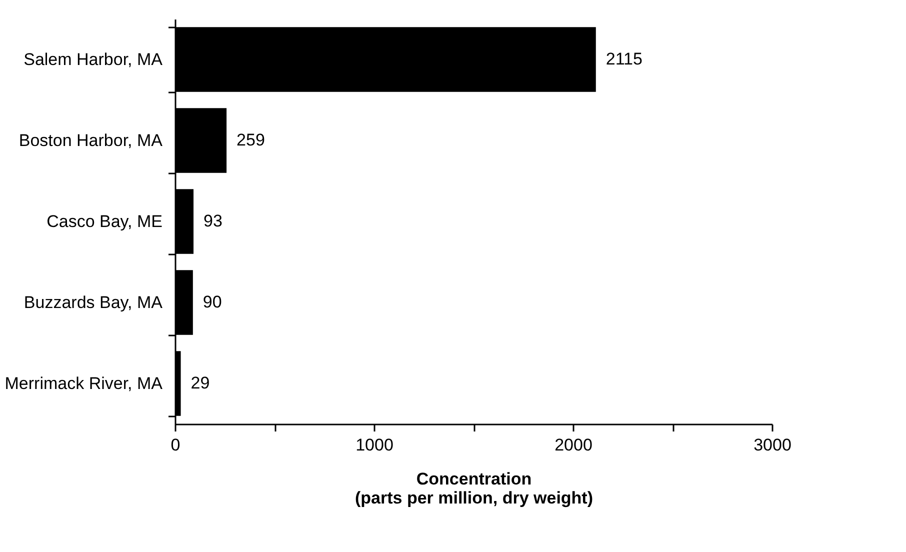 Image resolution: width=906 pixels, height=552 pixels. Describe the element at coordinates (94, 302) in the screenshot. I see `y-tick-label: Buzzards Bay, MA` at that location.